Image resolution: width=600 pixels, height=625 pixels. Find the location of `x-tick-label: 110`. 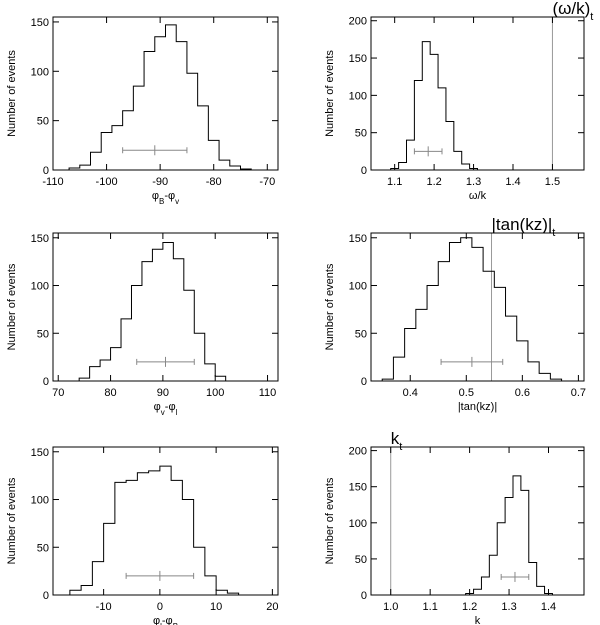

x-tick-label: 110 is located at coordinates (268, 393).